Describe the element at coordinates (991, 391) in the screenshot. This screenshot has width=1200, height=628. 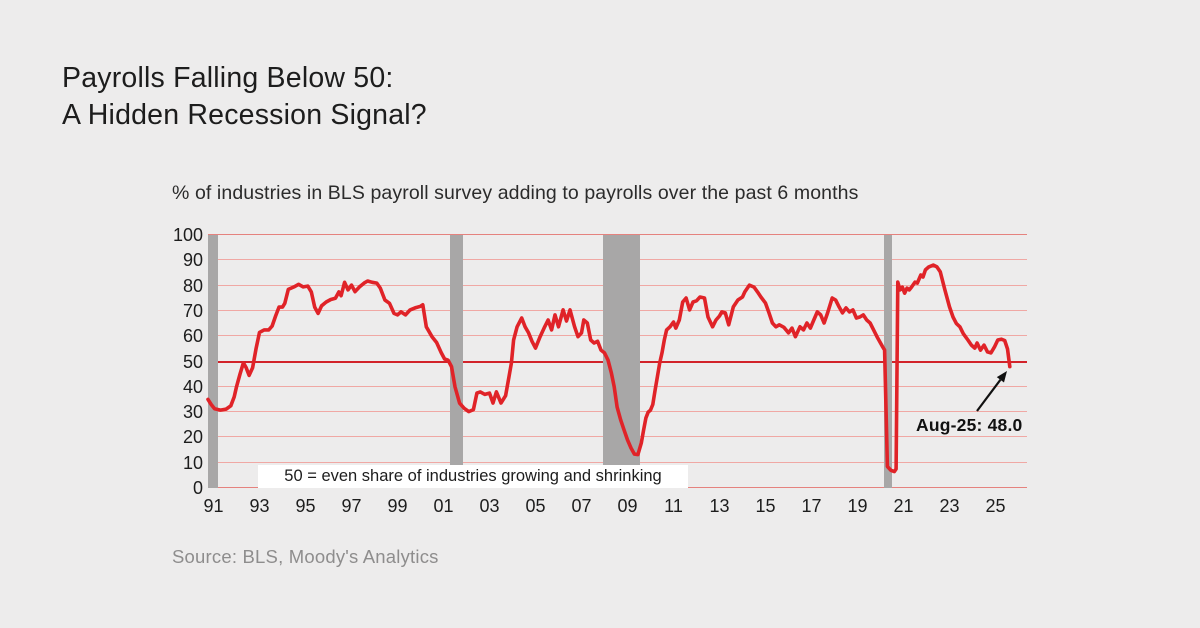
I see `annotation-arrow-icon` at that location.